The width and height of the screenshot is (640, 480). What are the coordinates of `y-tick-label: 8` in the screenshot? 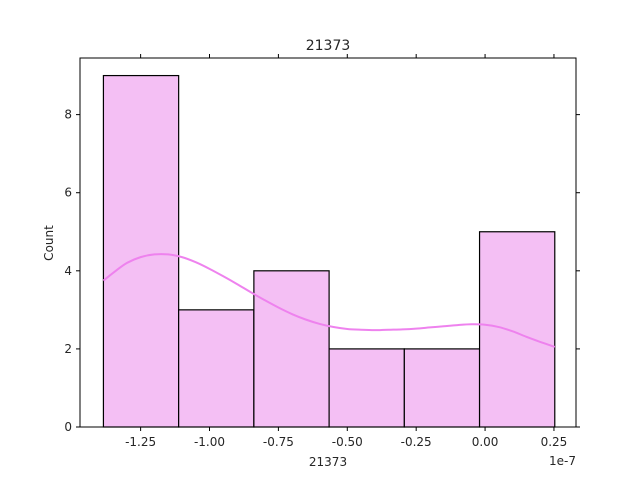 It's located at (68, 115).